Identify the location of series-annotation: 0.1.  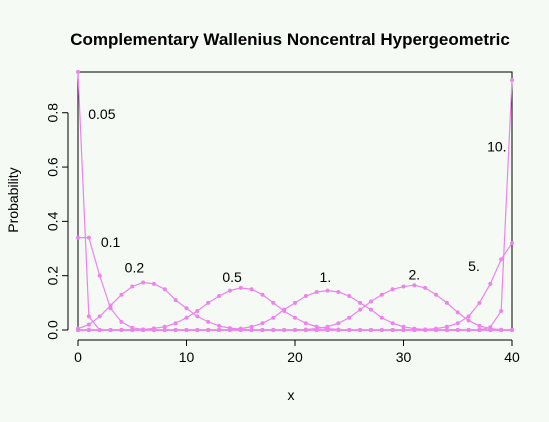
(111, 242).